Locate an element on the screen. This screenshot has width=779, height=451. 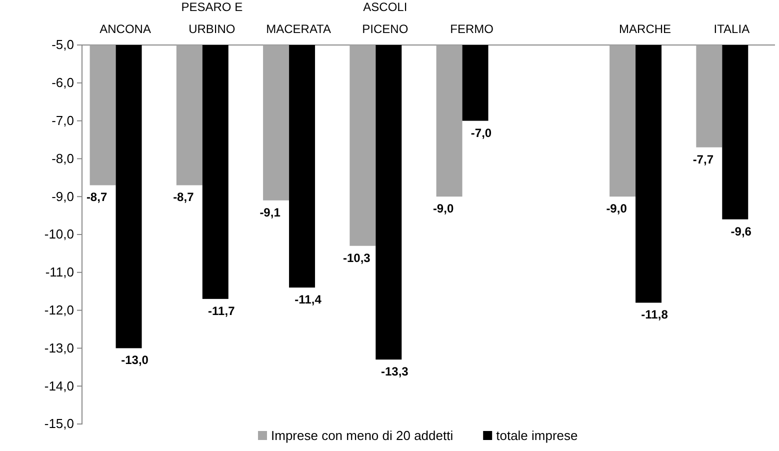
data-label: -9,1 is located at coordinates (270, 212).